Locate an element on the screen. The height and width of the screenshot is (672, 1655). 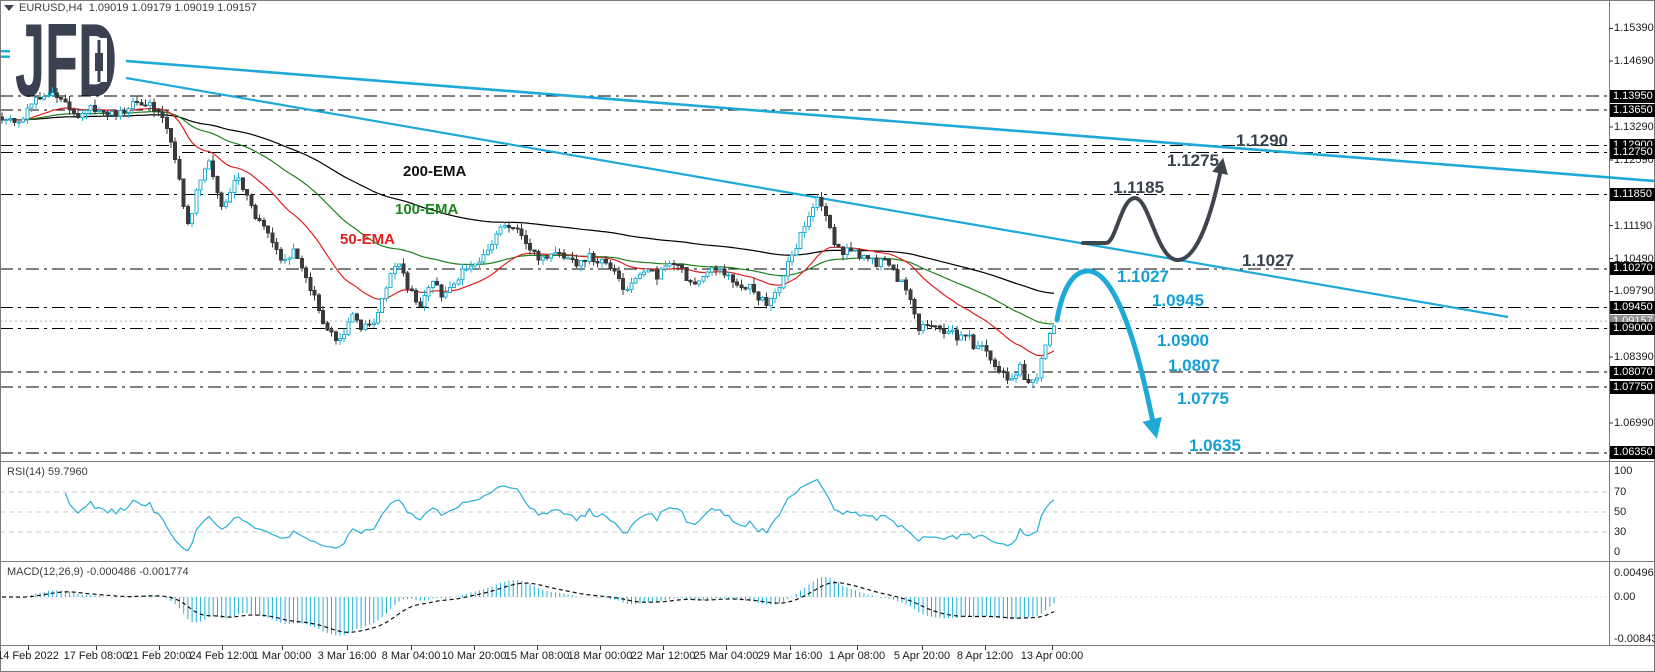
rsi-panel is located at coordinates (804, 515).